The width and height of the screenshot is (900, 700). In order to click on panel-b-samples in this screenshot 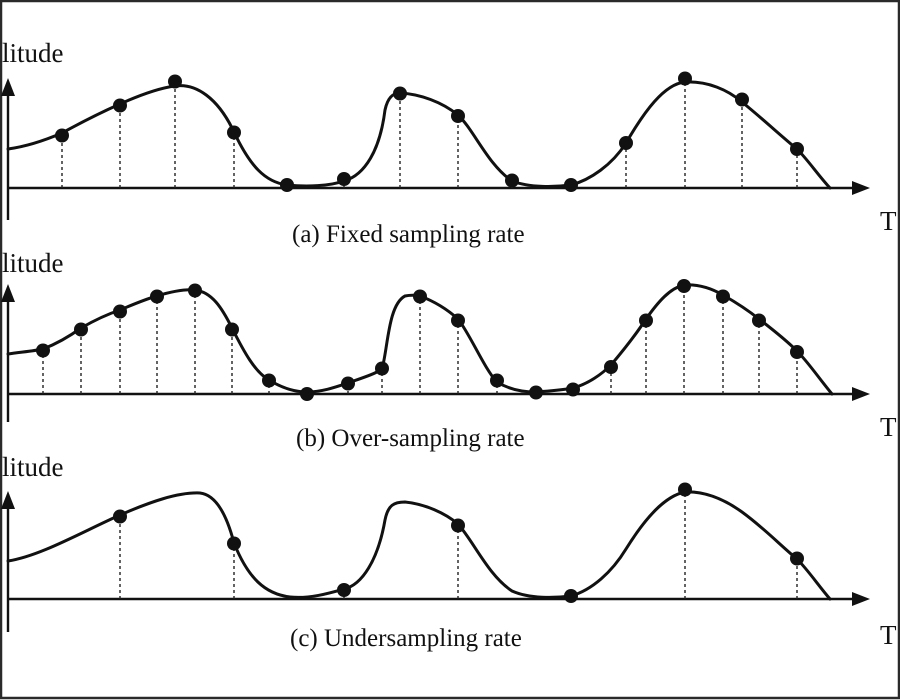, I will do `click(420, 340)`.